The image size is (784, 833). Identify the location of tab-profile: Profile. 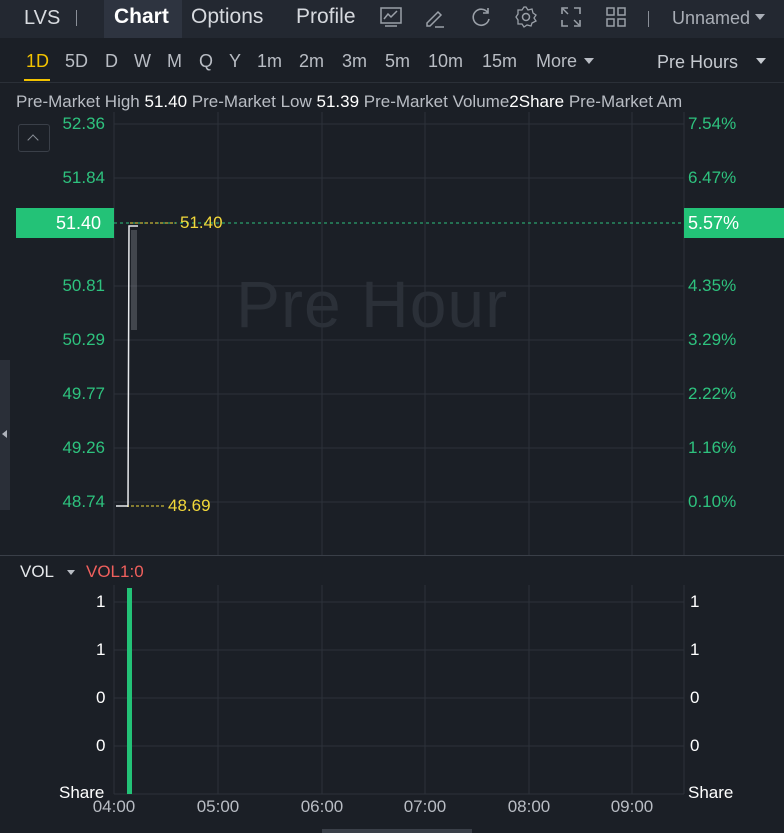
(326, 16).